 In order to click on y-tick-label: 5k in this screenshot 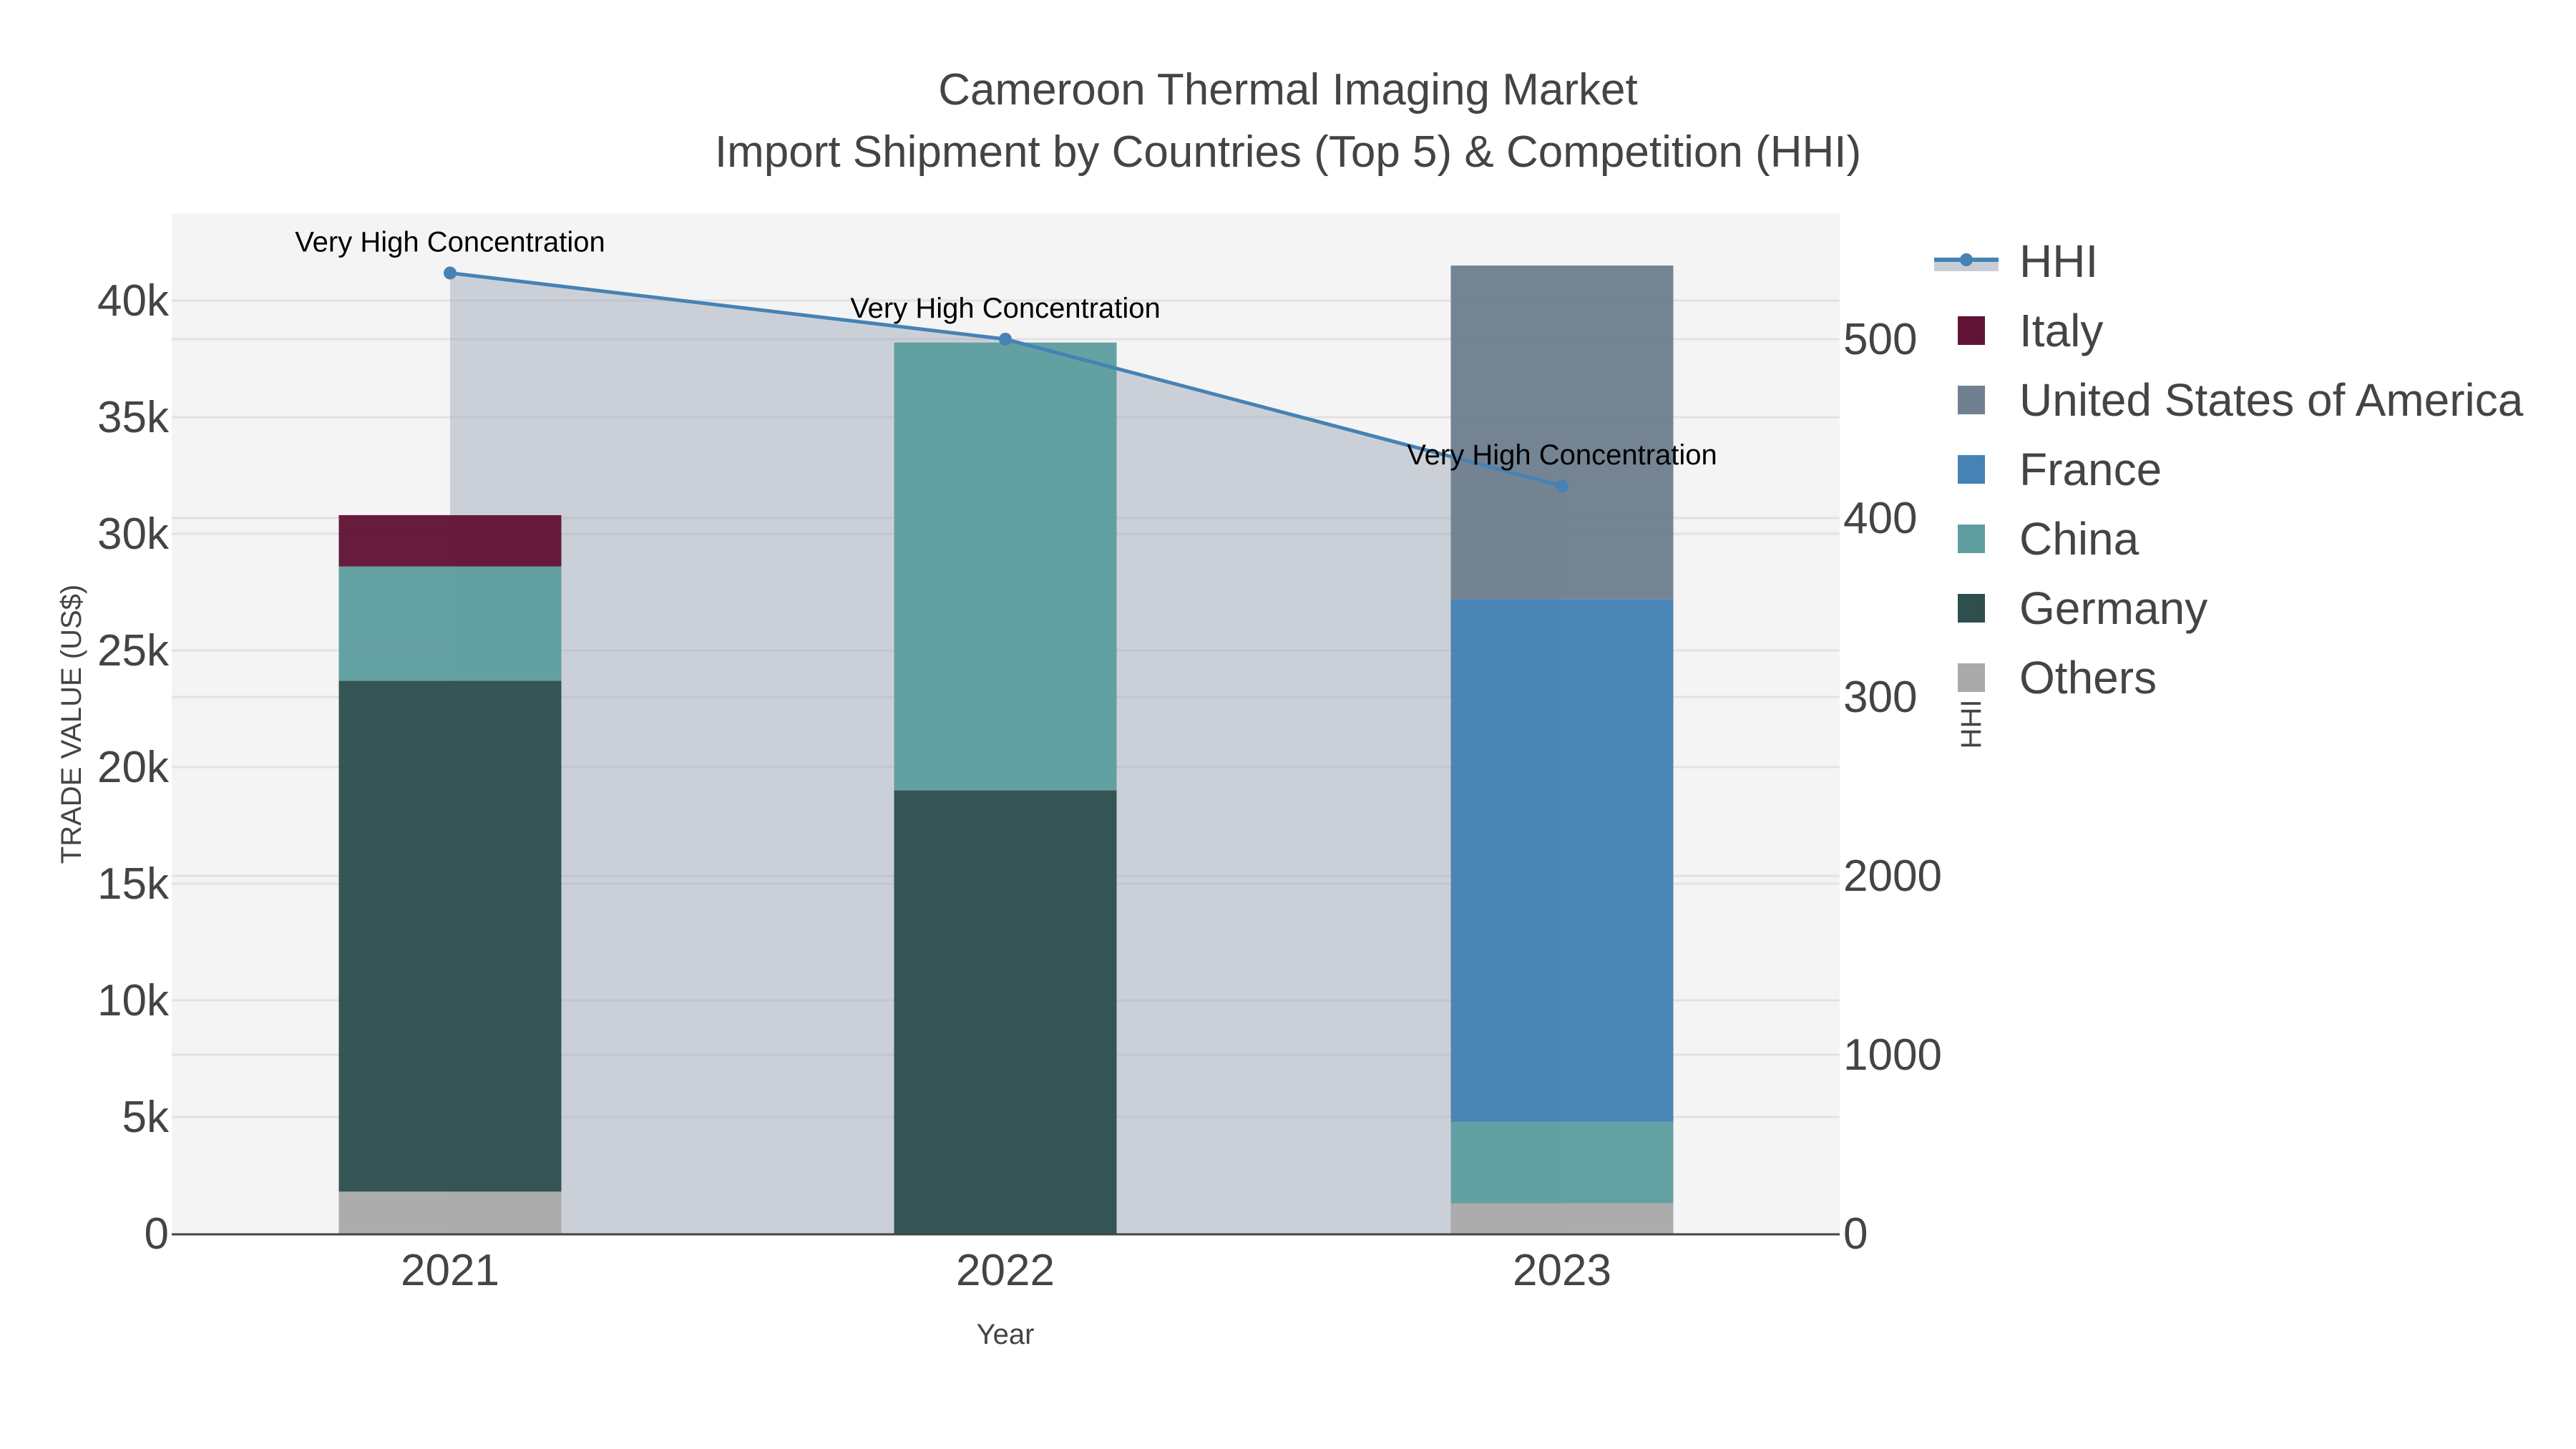, I will do `click(146, 1117)`.